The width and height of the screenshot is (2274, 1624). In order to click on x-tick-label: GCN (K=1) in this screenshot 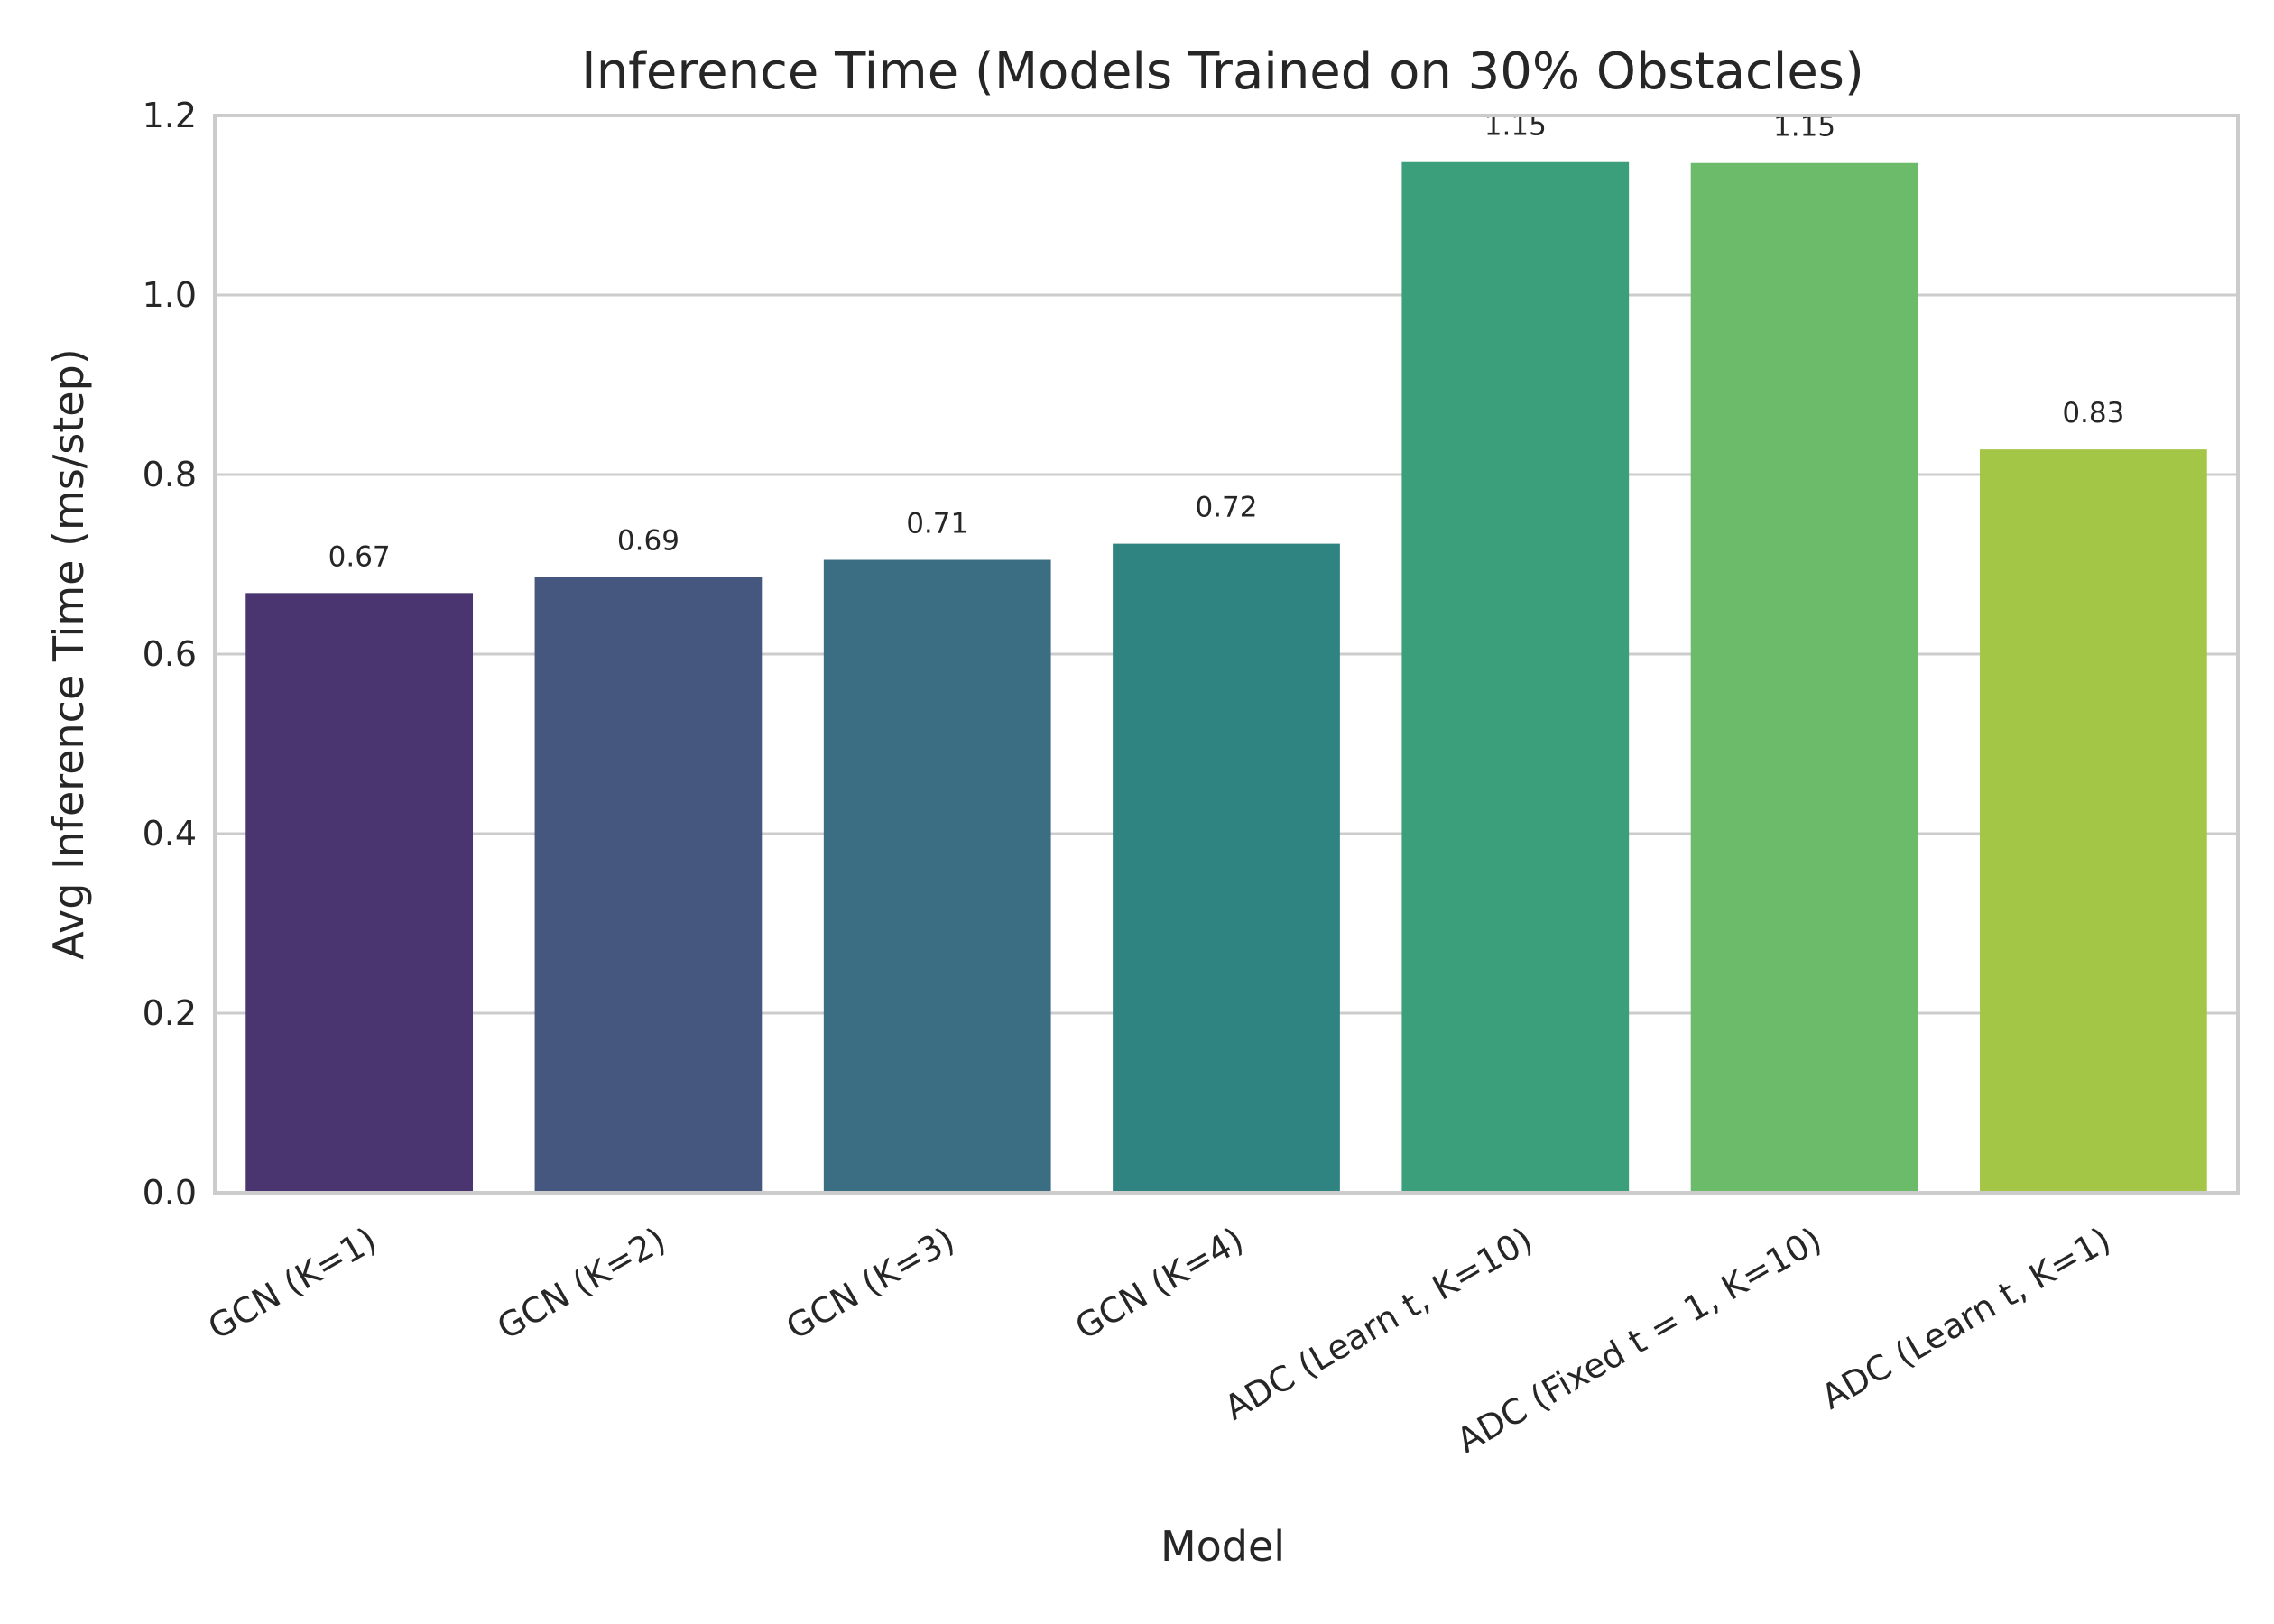, I will do `click(292, 1284)`.